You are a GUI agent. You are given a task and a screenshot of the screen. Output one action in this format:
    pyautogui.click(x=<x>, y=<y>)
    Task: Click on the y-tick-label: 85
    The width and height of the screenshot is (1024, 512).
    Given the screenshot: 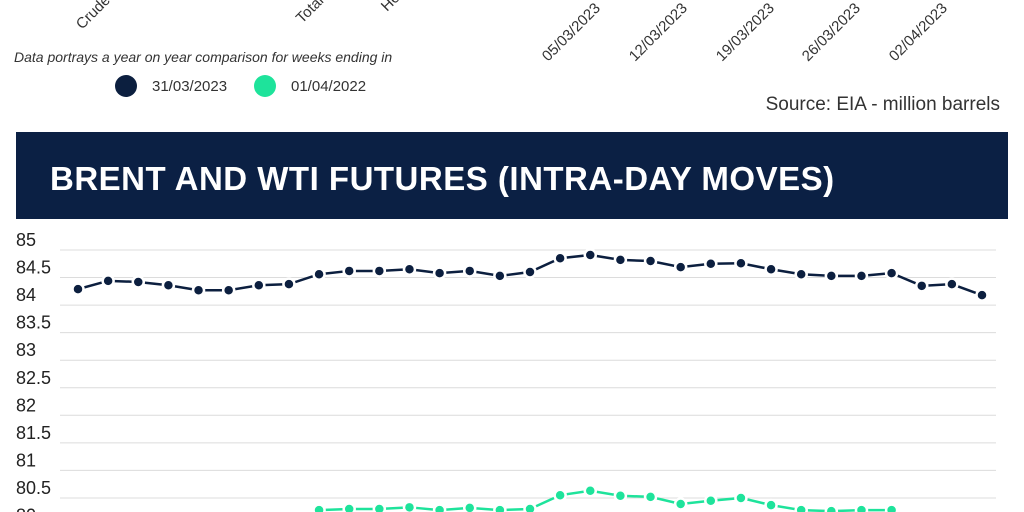 What is the action you would take?
    pyautogui.click(x=26, y=240)
    